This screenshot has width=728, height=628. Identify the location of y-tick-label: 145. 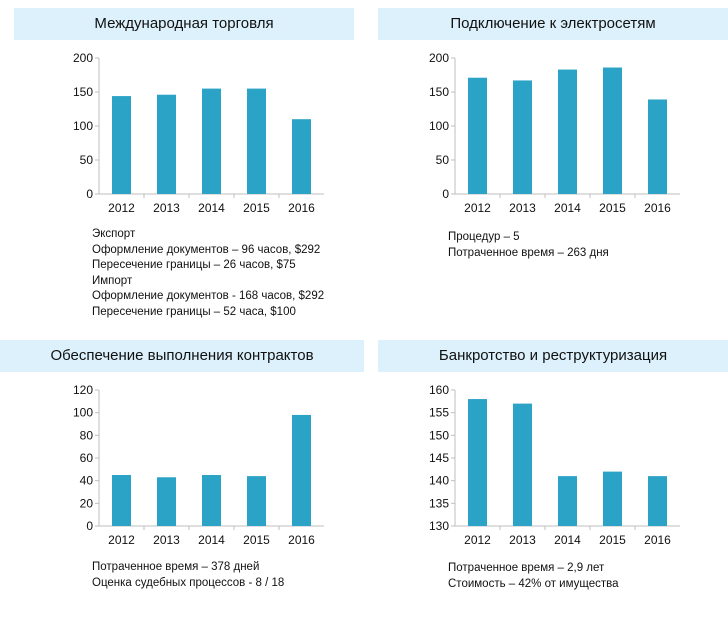
(439, 458).